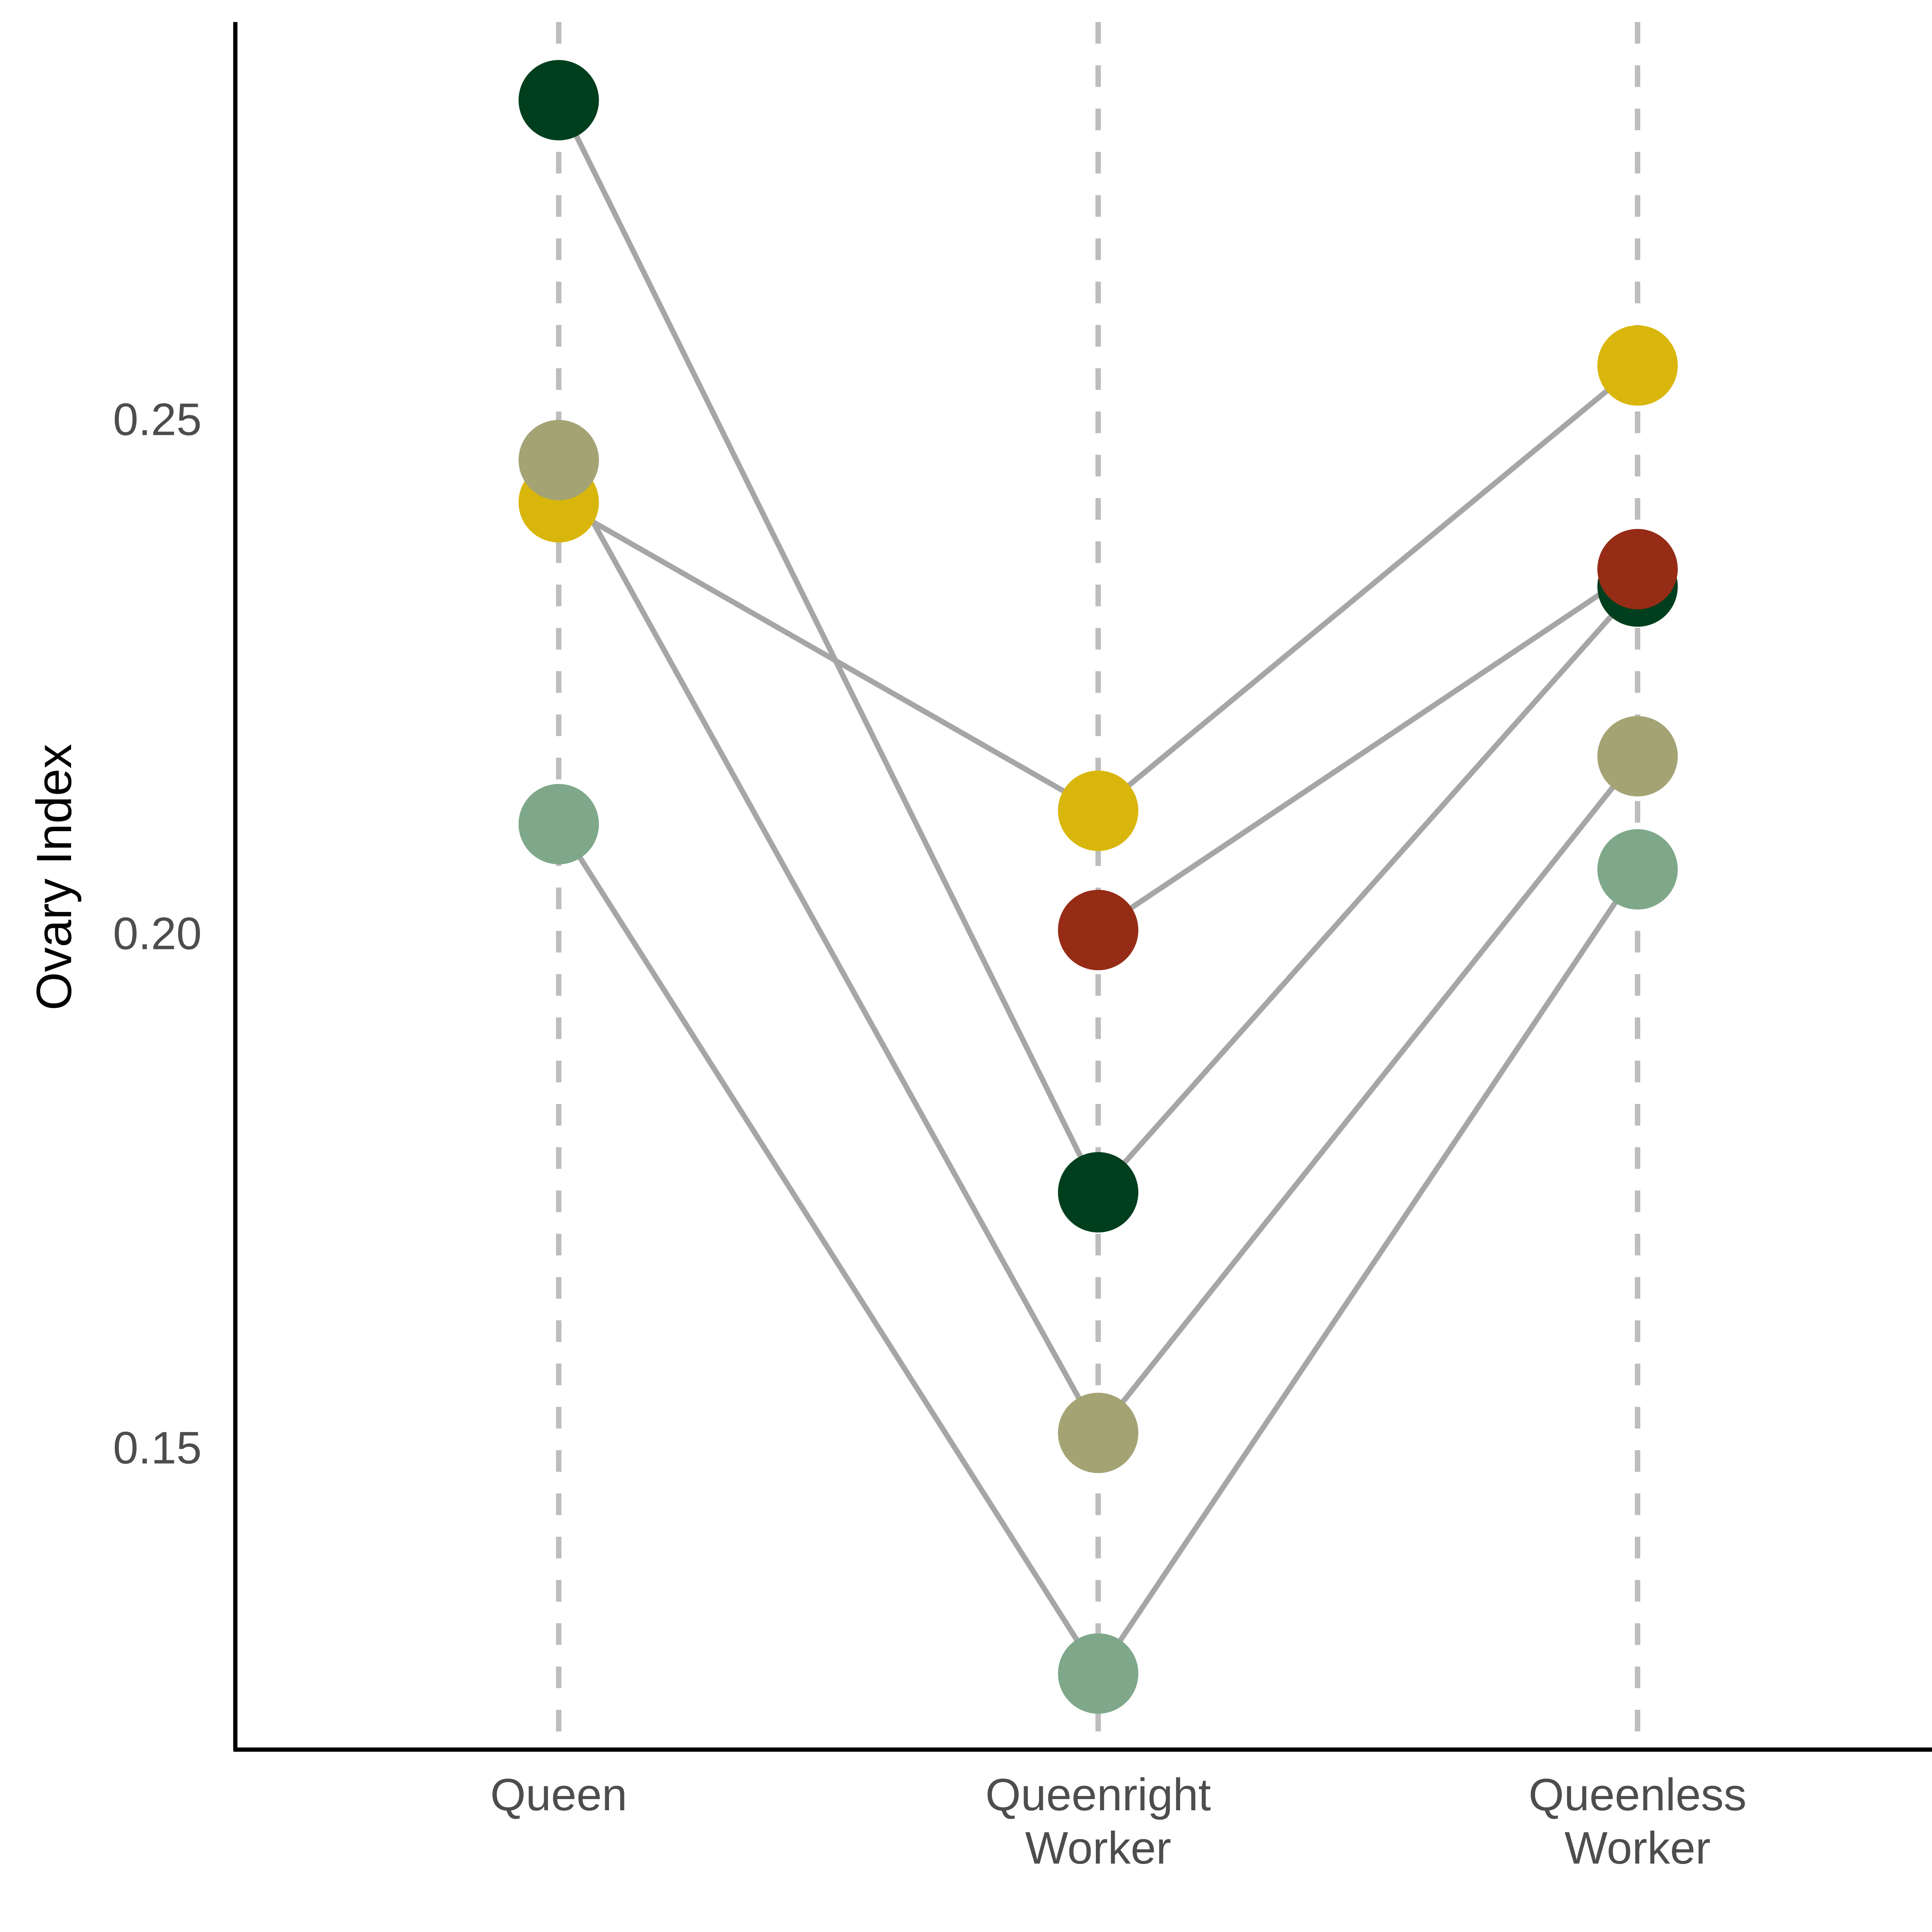 This screenshot has height=1932, width=1932. Describe the element at coordinates (158, 420) in the screenshot. I see `y-tick-label: 0.25` at that location.